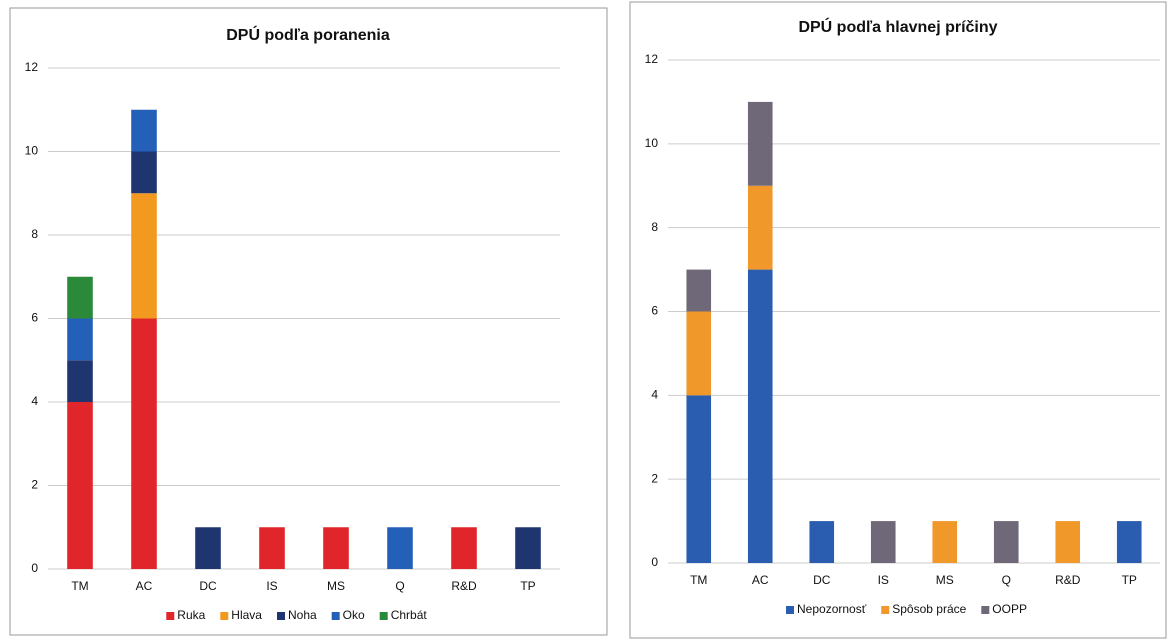  I want to click on legend-label: Hlava, so click(246, 615).